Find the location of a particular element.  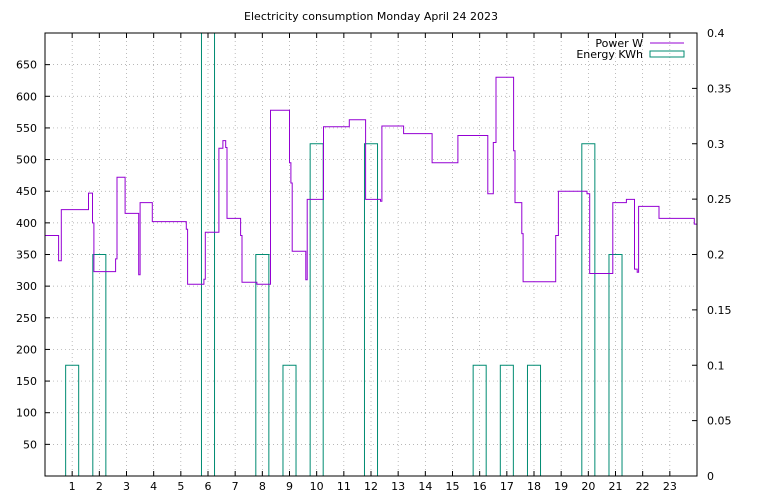

y-tick-label: 600 is located at coordinates (26, 96).